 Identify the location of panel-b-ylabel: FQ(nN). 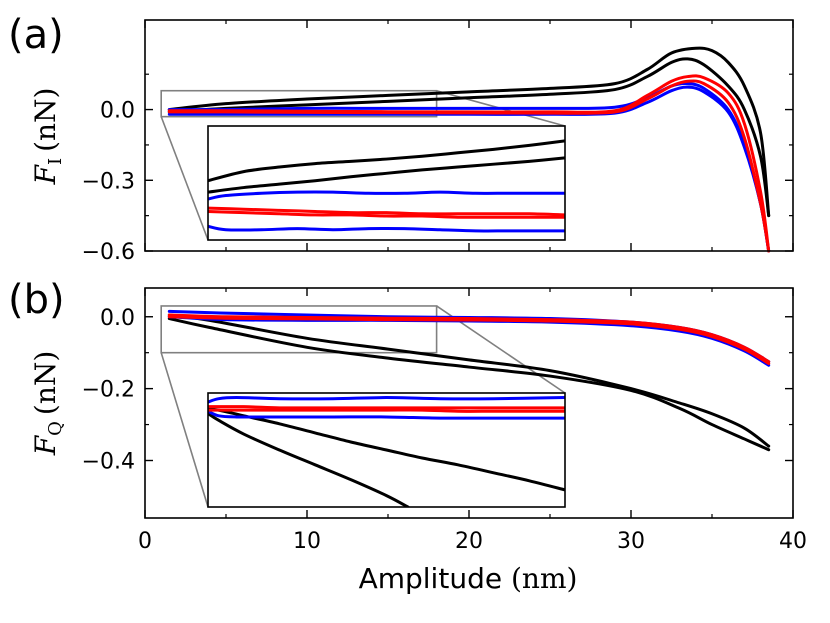
(47, 404).